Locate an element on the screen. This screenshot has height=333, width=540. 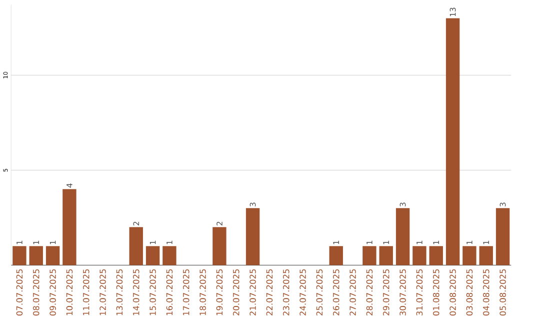
x-tick-label: 17.07.2025 is located at coordinates (186, 293).